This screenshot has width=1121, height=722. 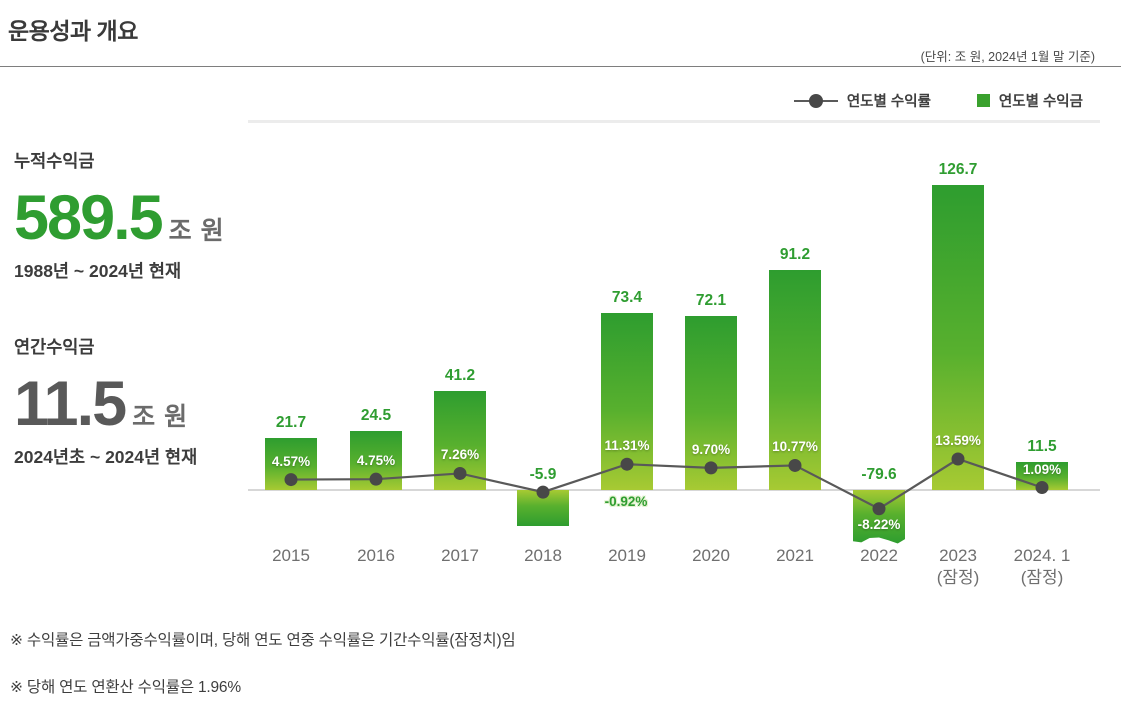 What do you see at coordinates (1042, 469) in the screenshot?
I see `rate-value-label: 1.09%` at bounding box center [1042, 469].